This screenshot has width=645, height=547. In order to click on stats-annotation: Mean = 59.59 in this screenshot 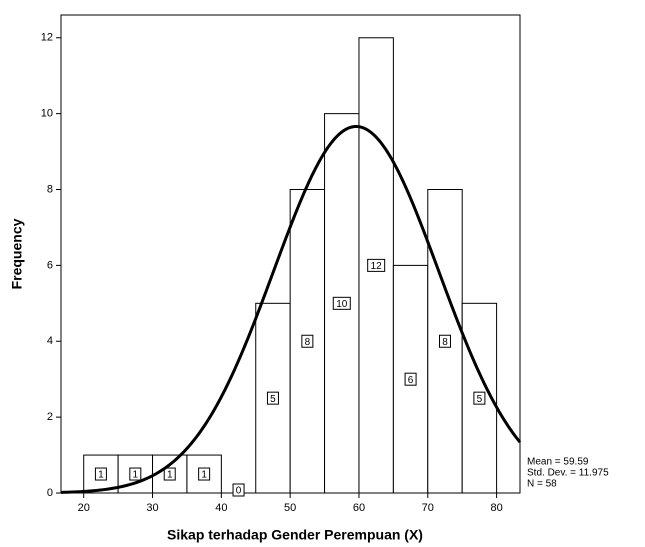, I will do `click(558, 462)`.